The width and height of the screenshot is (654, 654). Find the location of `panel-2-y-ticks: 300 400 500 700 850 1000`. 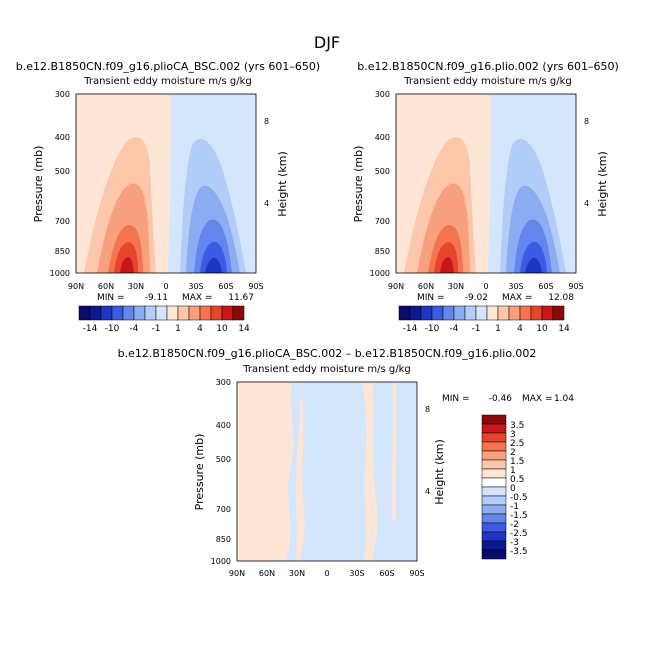

panel-2-y-ticks: 300 400 500 700 850 1000 is located at coordinates (380, 184).